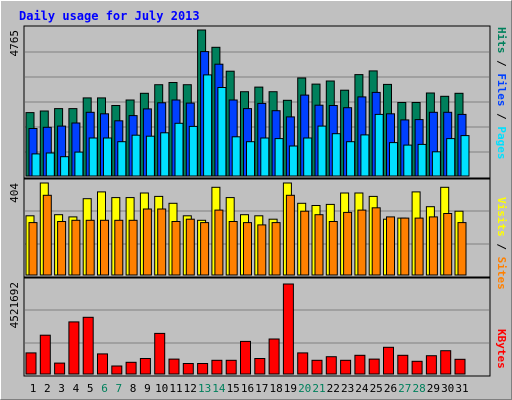  I want to click on day-label-25: 25, so click(376, 388).